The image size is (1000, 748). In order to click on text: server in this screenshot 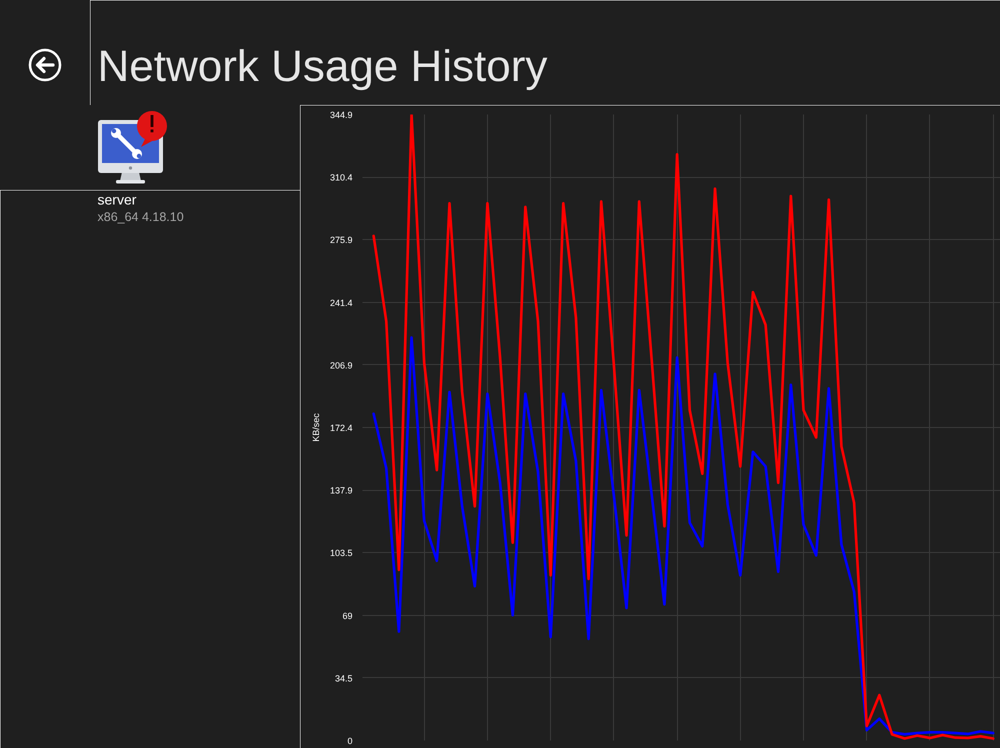, I will do `click(117, 200)`.